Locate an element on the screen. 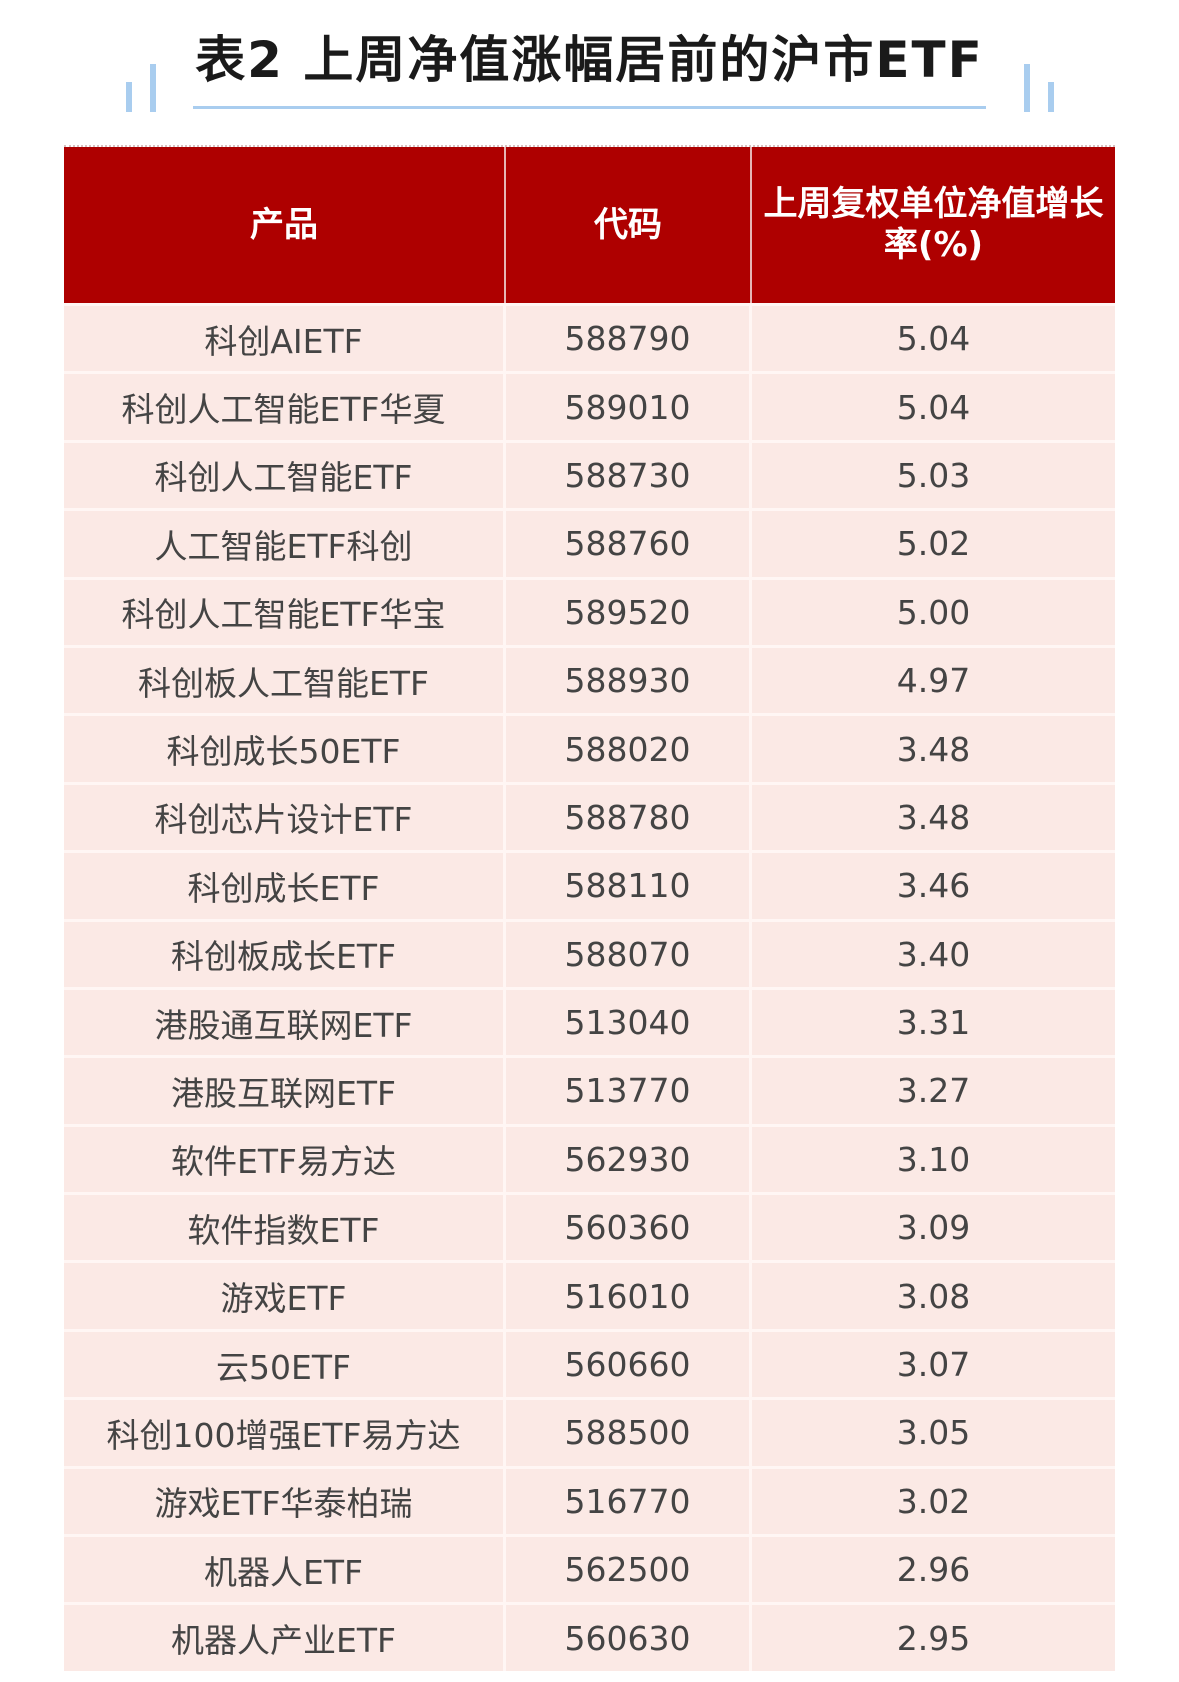 This screenshot has width=1179, height=1682. cell-growth-rate: 5.03 is located at coordinates (933, 475).